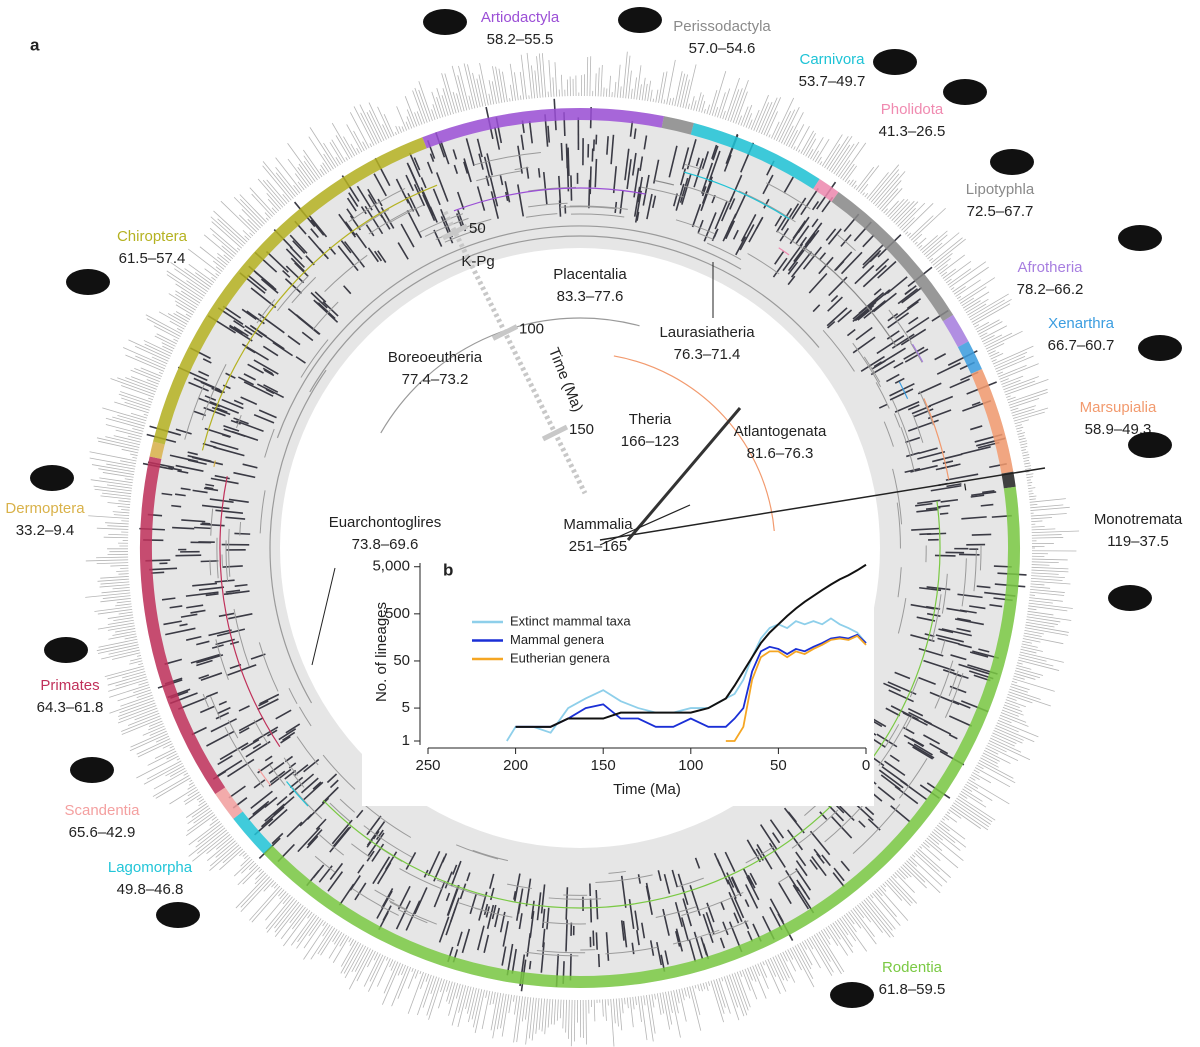 This screenshot has width=1200, height=1047. What do you see at coordinates (1081, 345) in the screenshot?
I see `clade-range: 66.7–60.7` at bounding box center [1081, 345].